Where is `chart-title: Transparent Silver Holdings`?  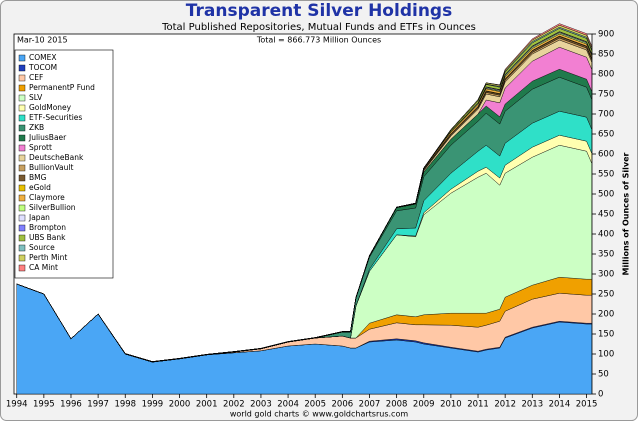 chart-title: Transparent Silver Holdings is located at coordinates (319, 11).